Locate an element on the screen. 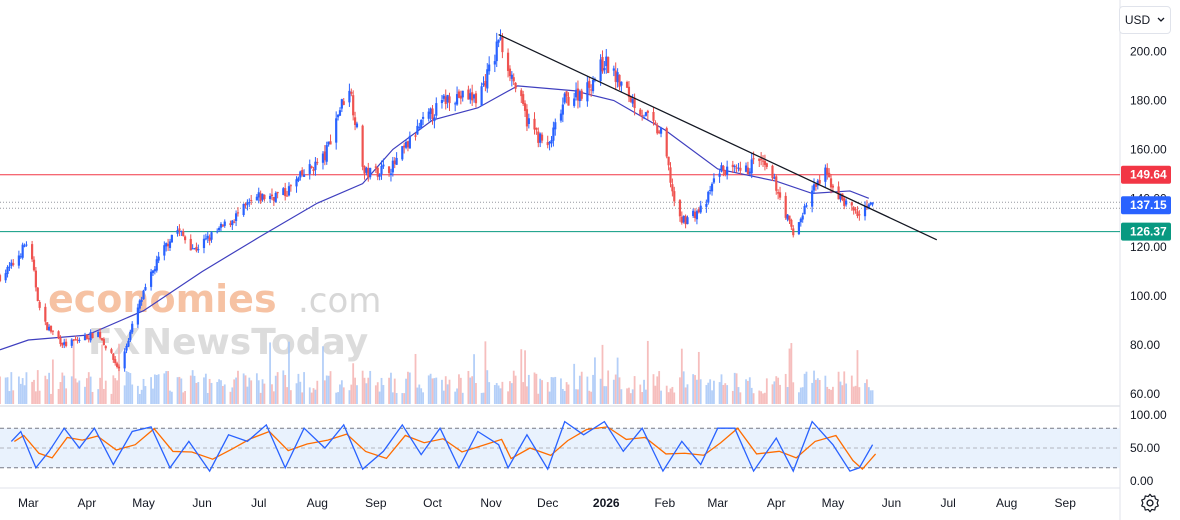 The image size is (1180, 520). currency-button: USD is located at coordinates (1145, 20).